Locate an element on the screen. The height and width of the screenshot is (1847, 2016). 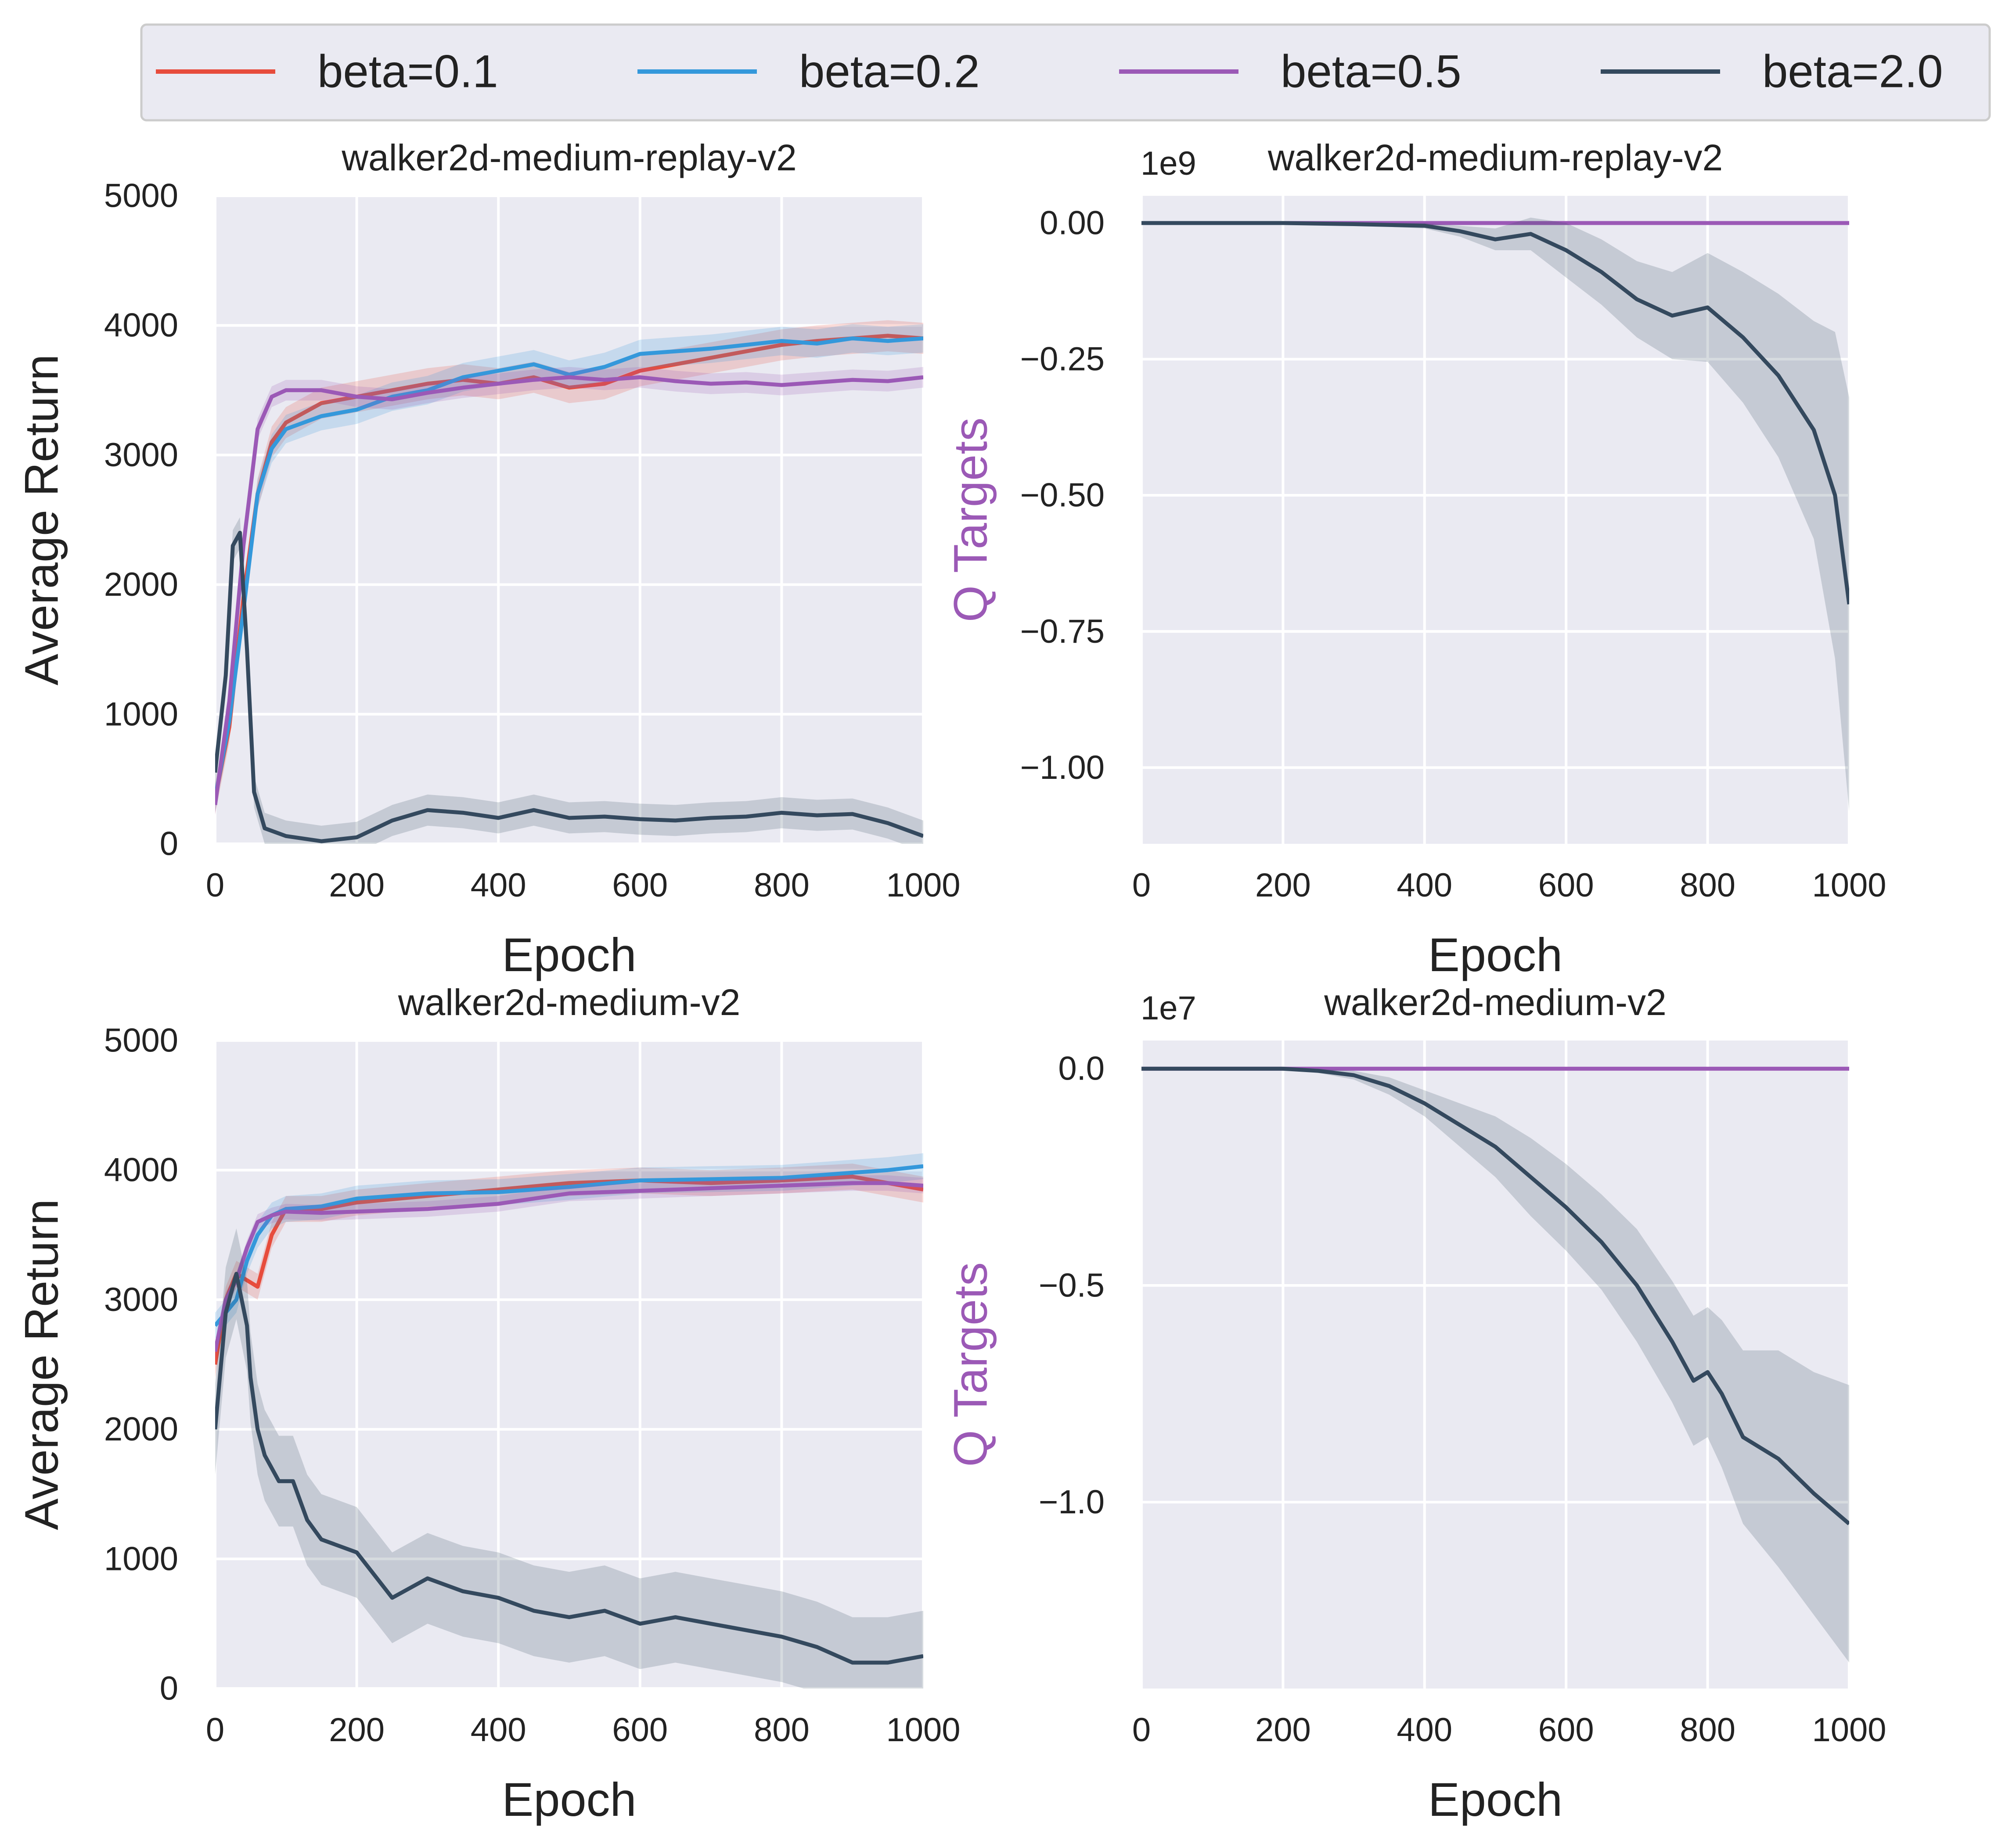
legend: beta=0.1 beta=0.2 beta=0.5 beta=2.0 is located at coordinates (1065, 73).